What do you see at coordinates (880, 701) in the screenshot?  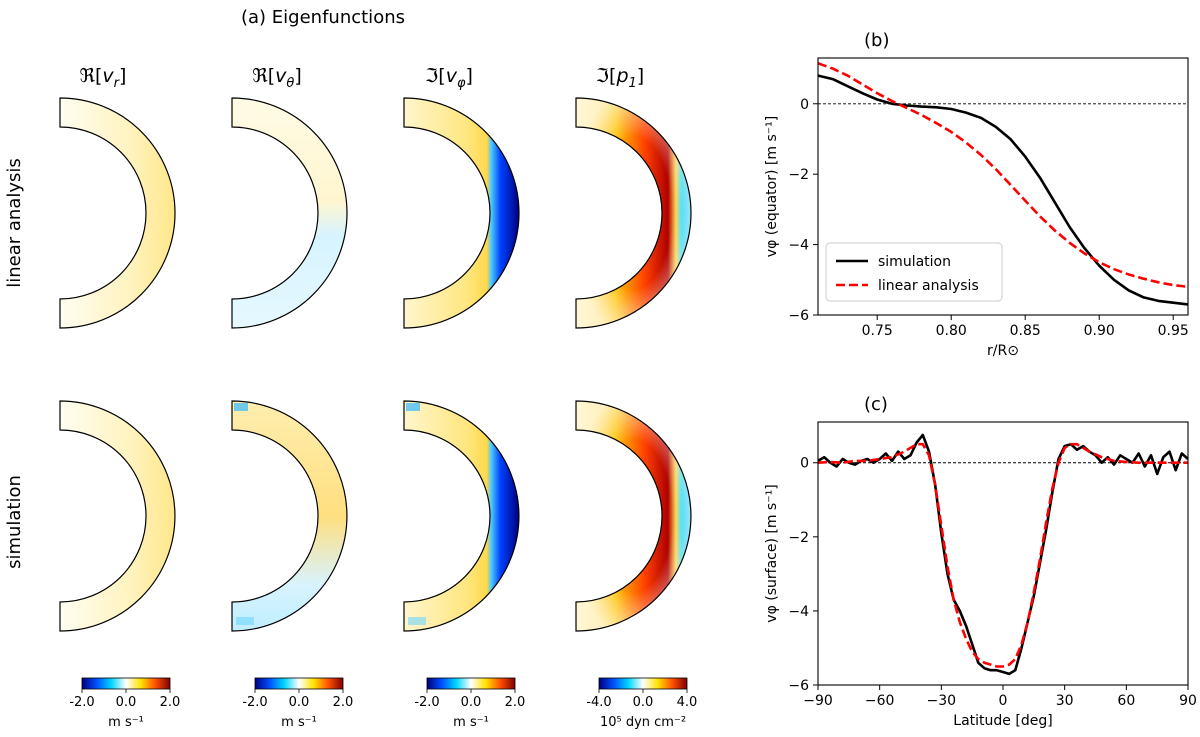 I see `x-tick-label: −60` at bounding box center [880, 701].